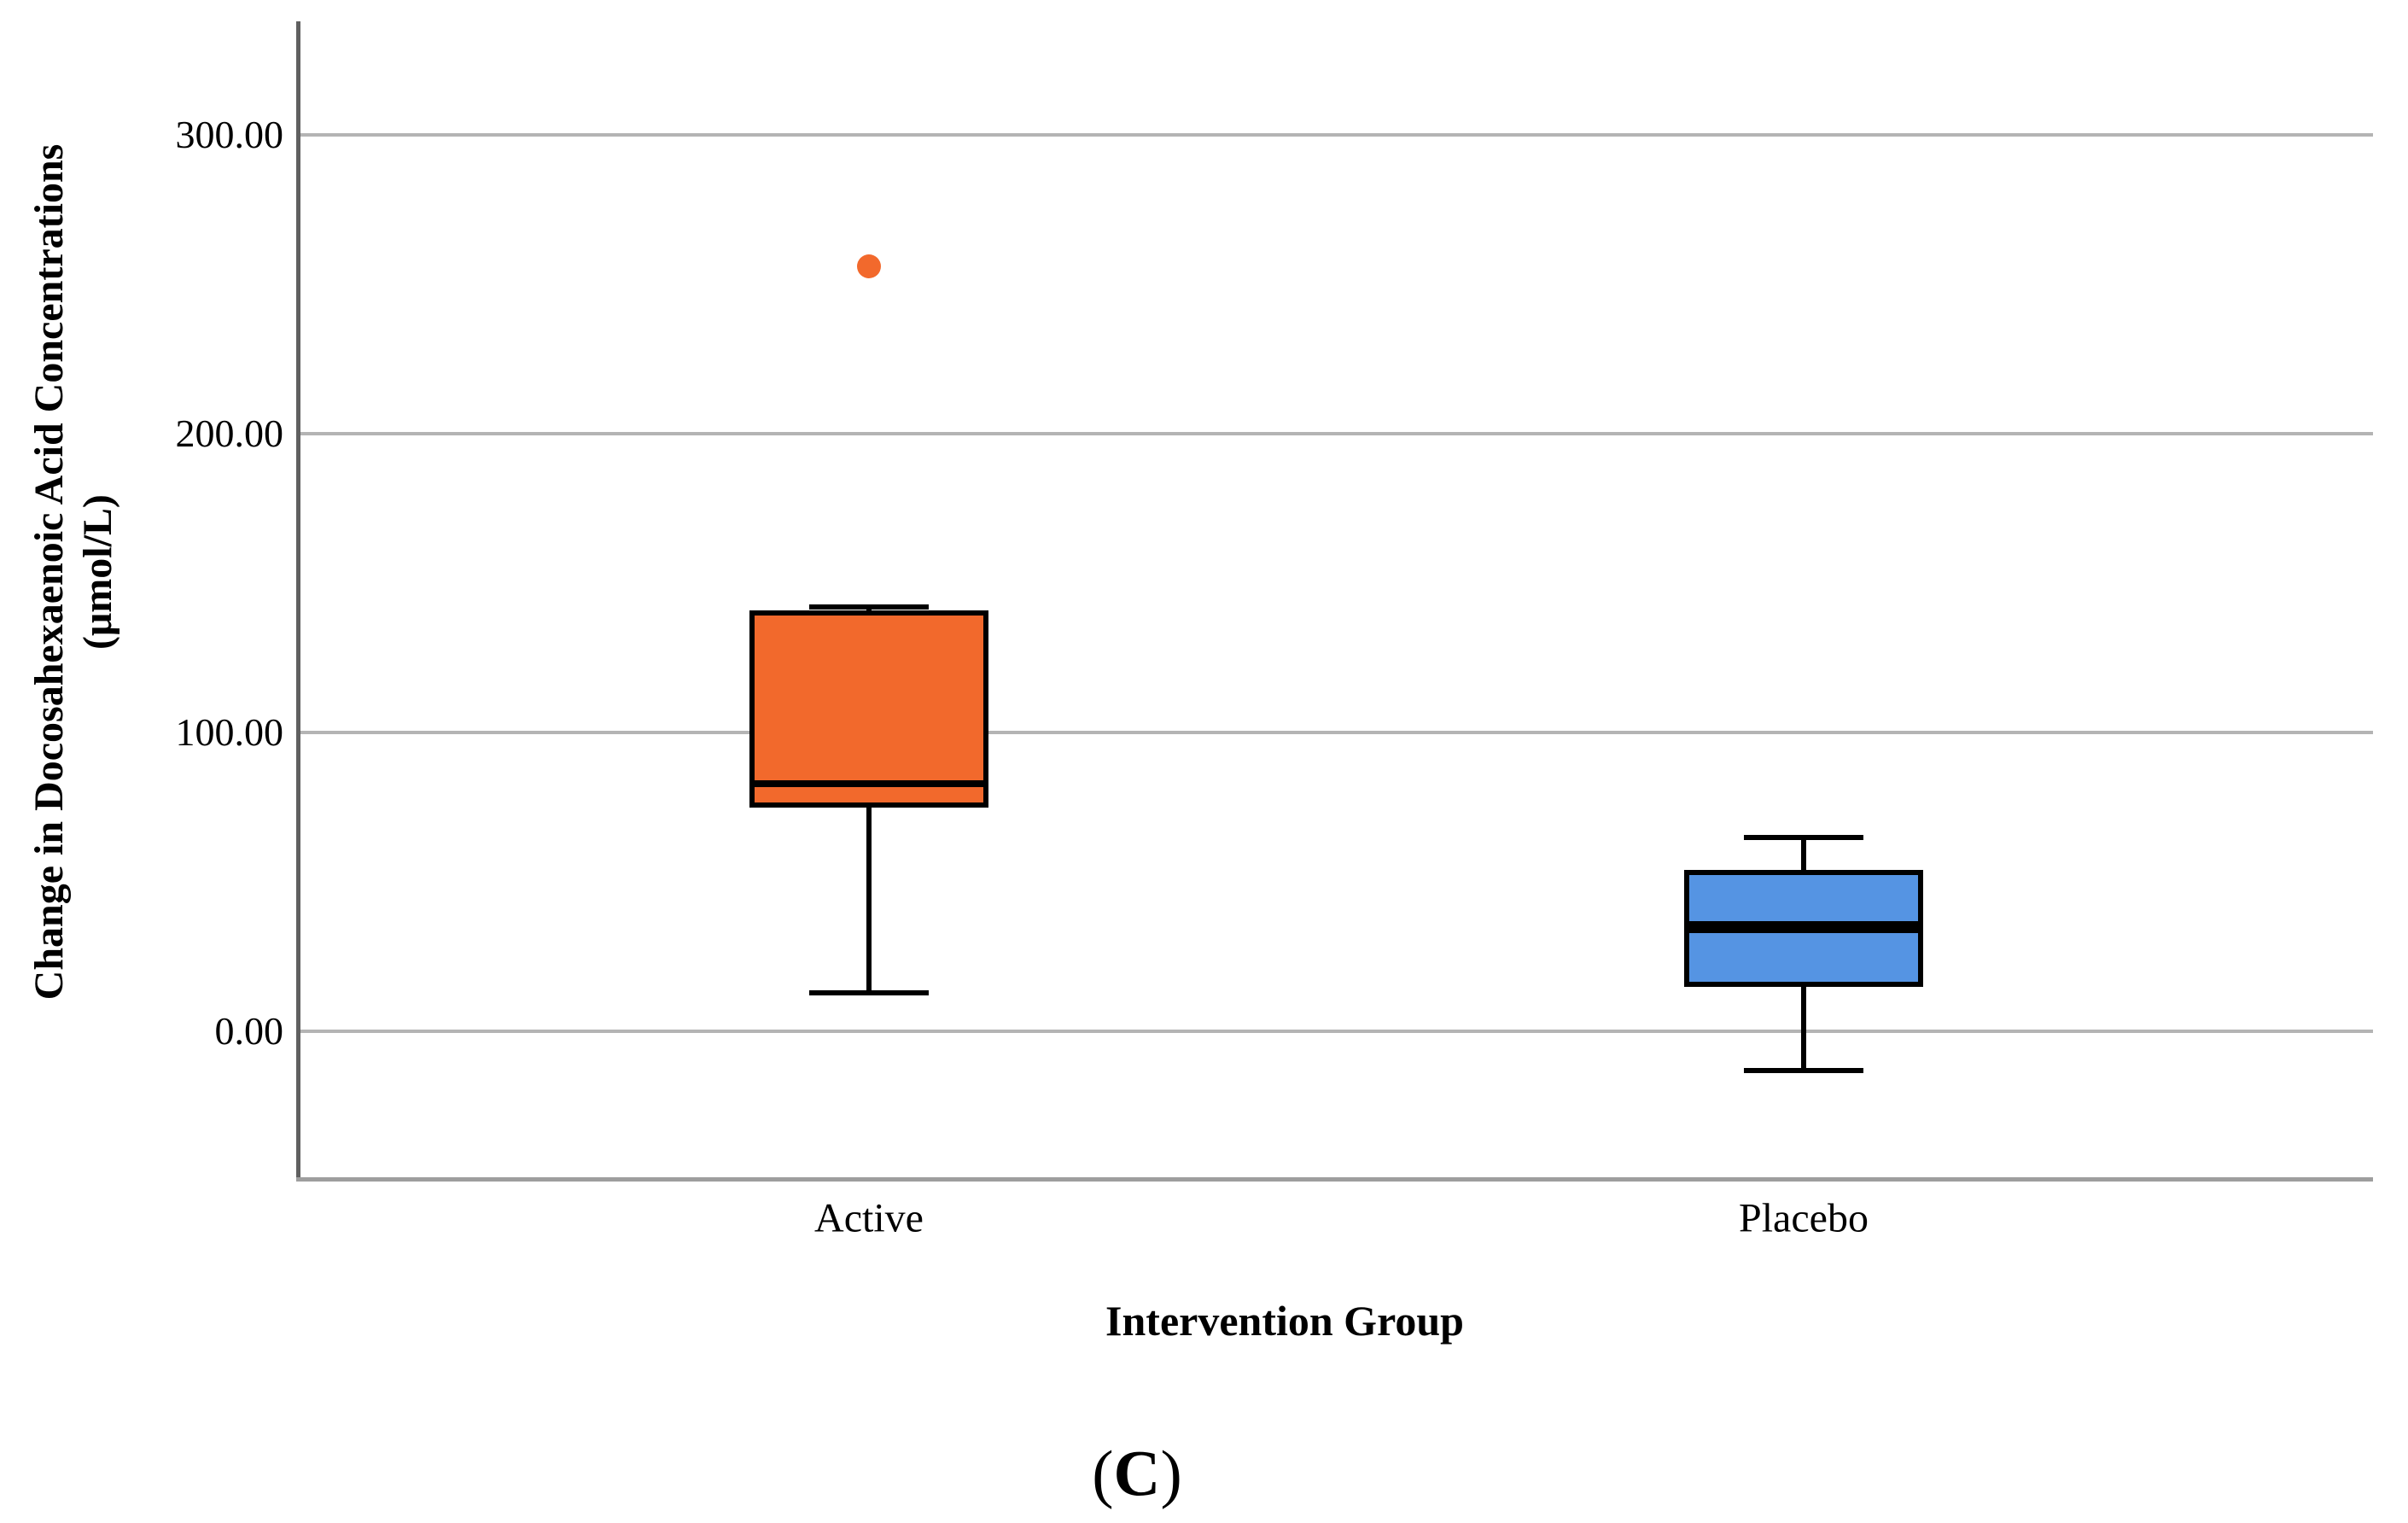 The height and width of the screenshot is (1523, 2408). I want to click on upper-whisker-placebo, so click(1803, 853).